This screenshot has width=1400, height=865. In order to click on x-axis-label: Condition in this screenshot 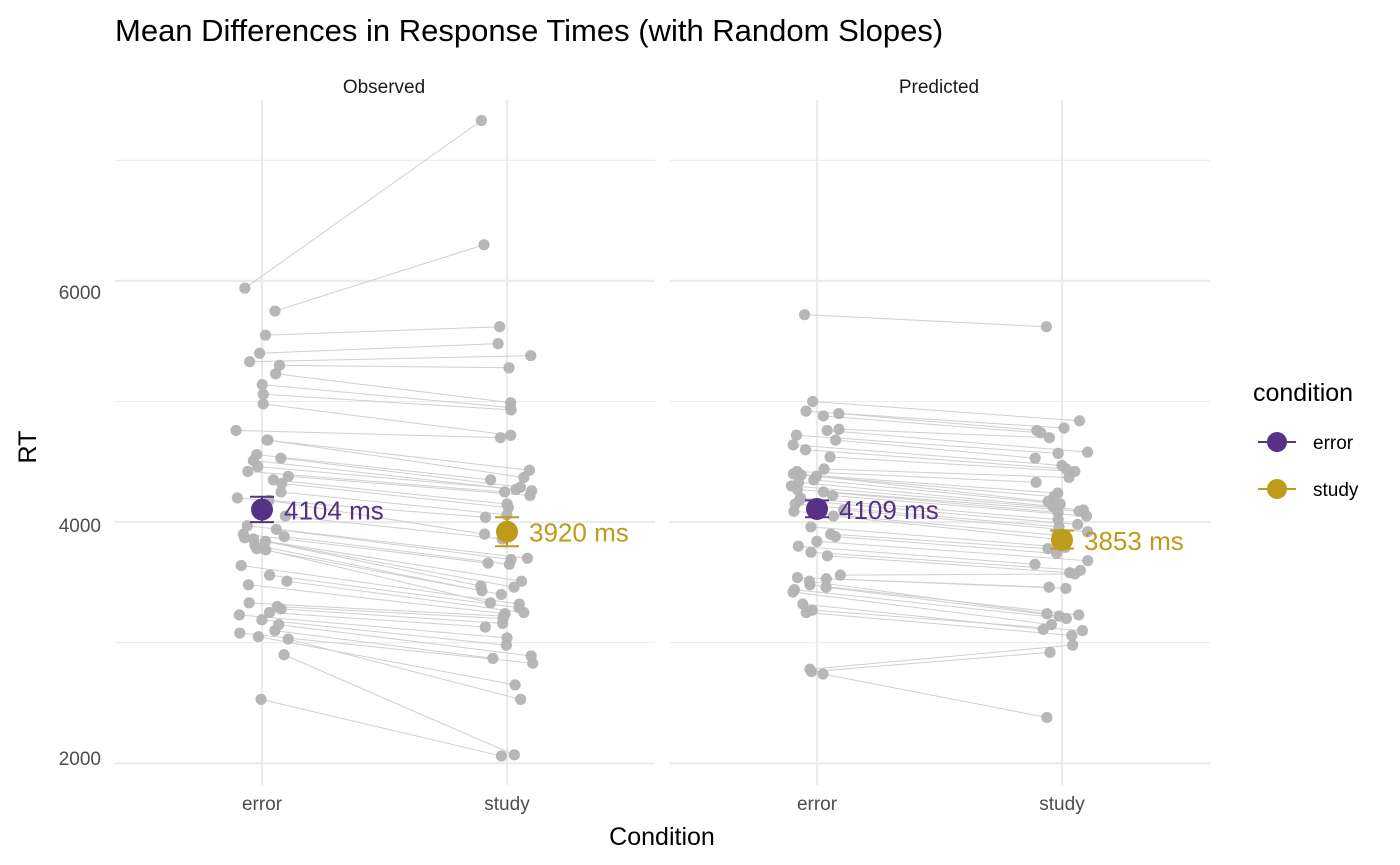, I will do `click(662, 837)`.